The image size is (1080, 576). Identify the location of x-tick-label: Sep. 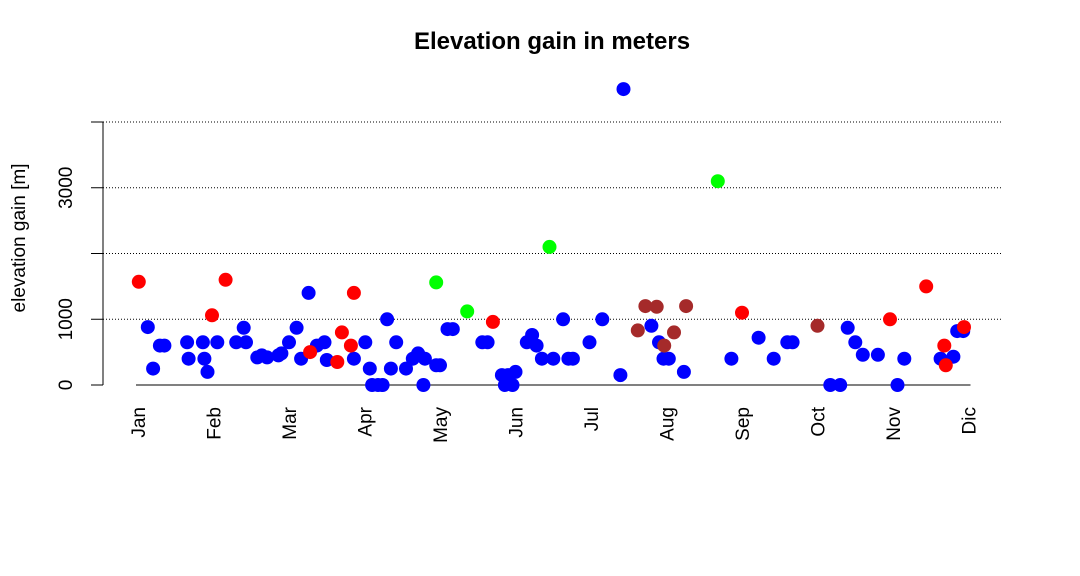
(743, 424).